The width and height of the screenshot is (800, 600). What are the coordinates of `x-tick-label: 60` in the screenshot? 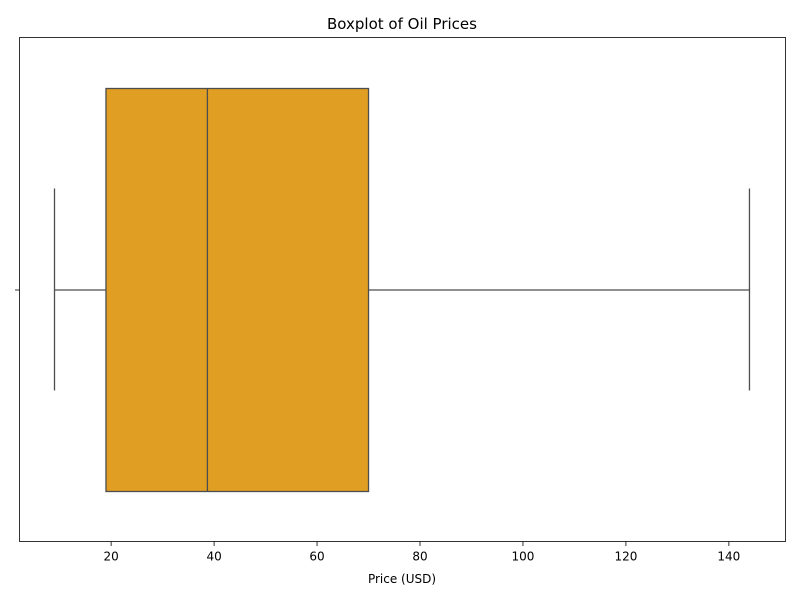 It's located at (316, 557).